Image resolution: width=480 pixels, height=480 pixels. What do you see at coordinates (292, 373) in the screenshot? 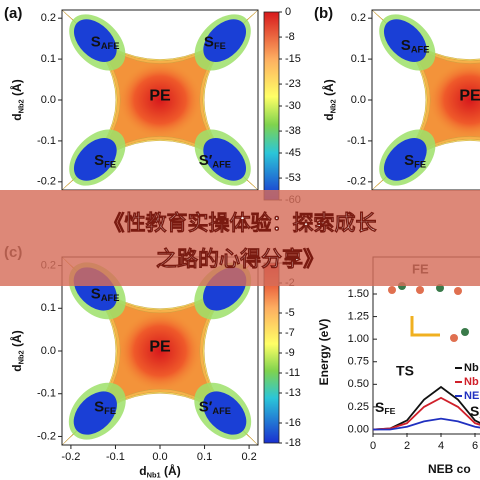
I see `colorbar-tick-label: -11` at bounding box center [292, 373].